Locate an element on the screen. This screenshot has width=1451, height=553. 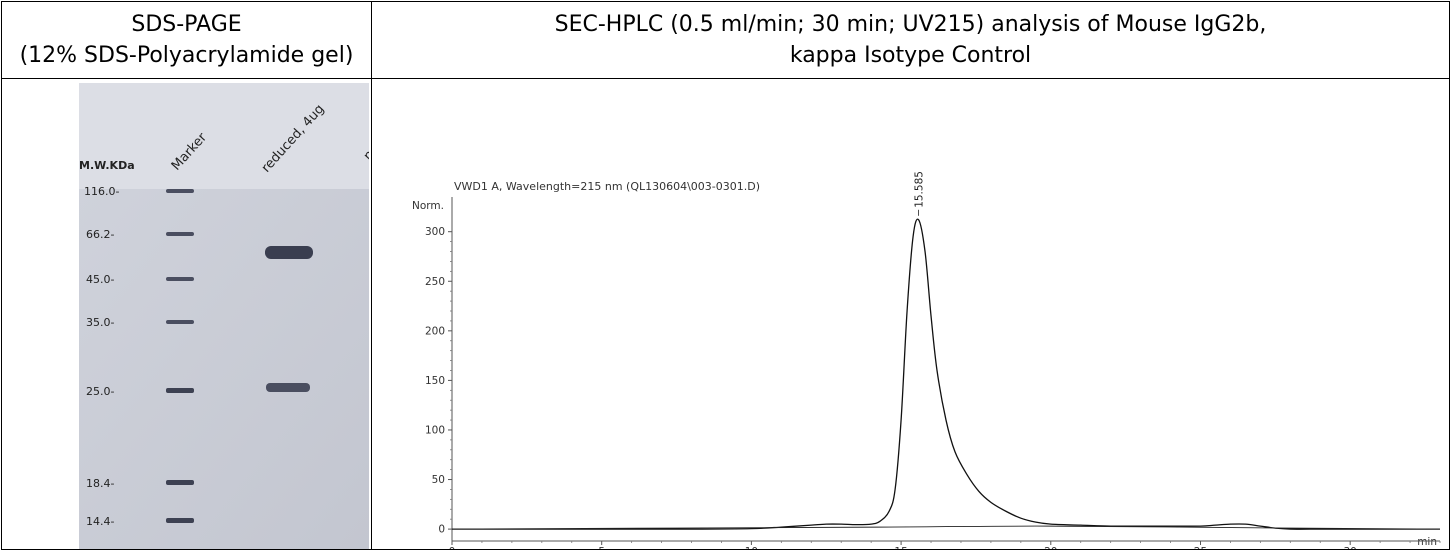
sds-page-title: SDS-PAGE is located at coordinates (186, 24).